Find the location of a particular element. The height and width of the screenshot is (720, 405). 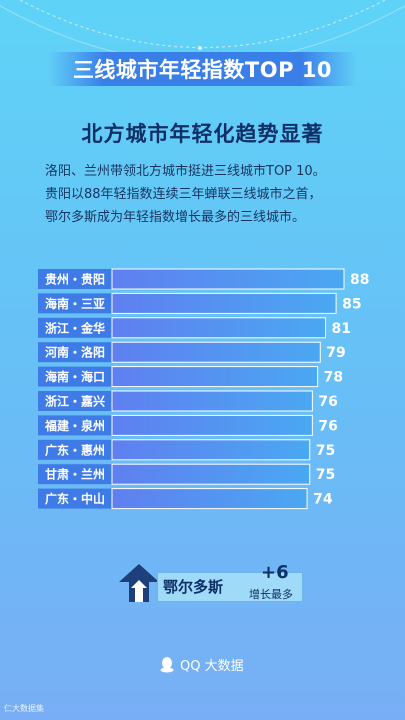

category-label: 福建・泉州 is located at coordinates (74, 425).